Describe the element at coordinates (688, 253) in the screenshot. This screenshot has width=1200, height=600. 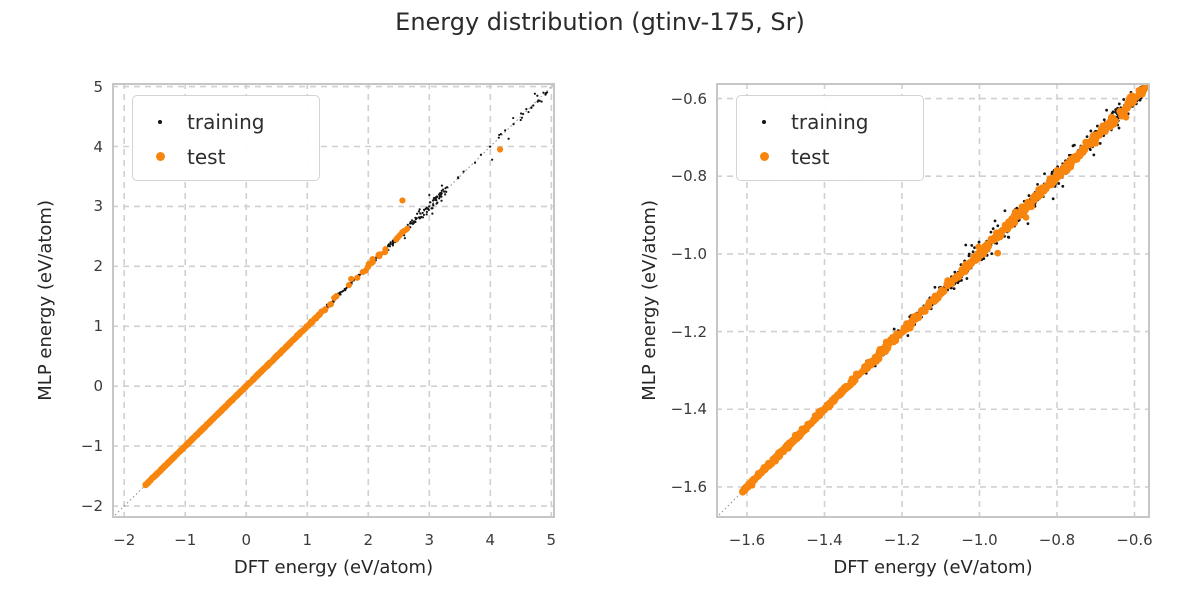
I see `y-tick-label: −1.0` at that location.